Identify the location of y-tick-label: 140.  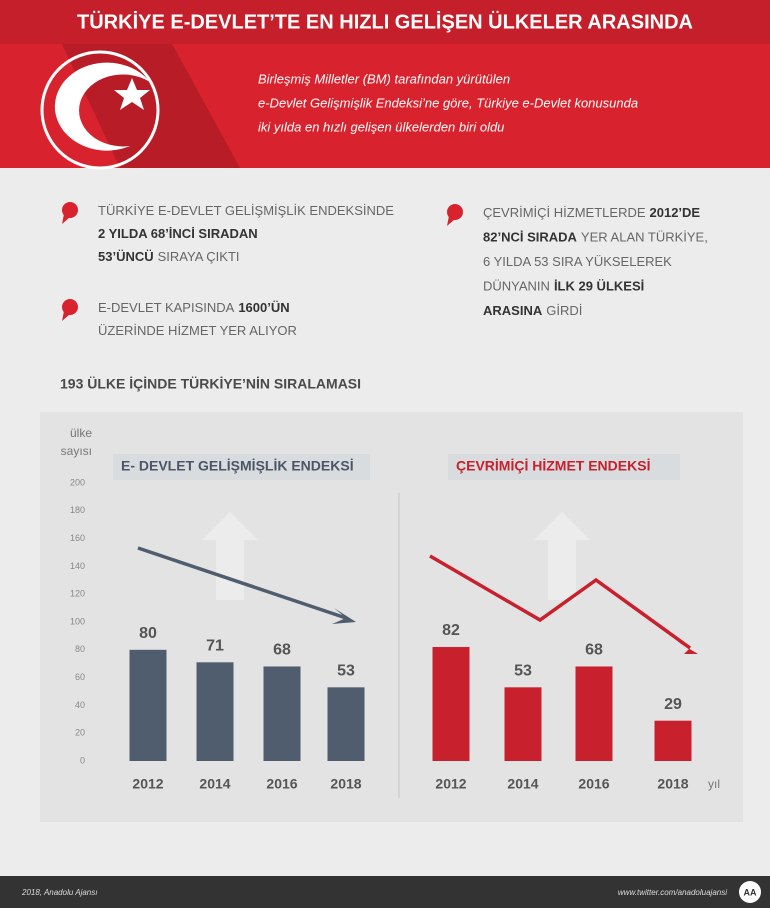
(77, 566).